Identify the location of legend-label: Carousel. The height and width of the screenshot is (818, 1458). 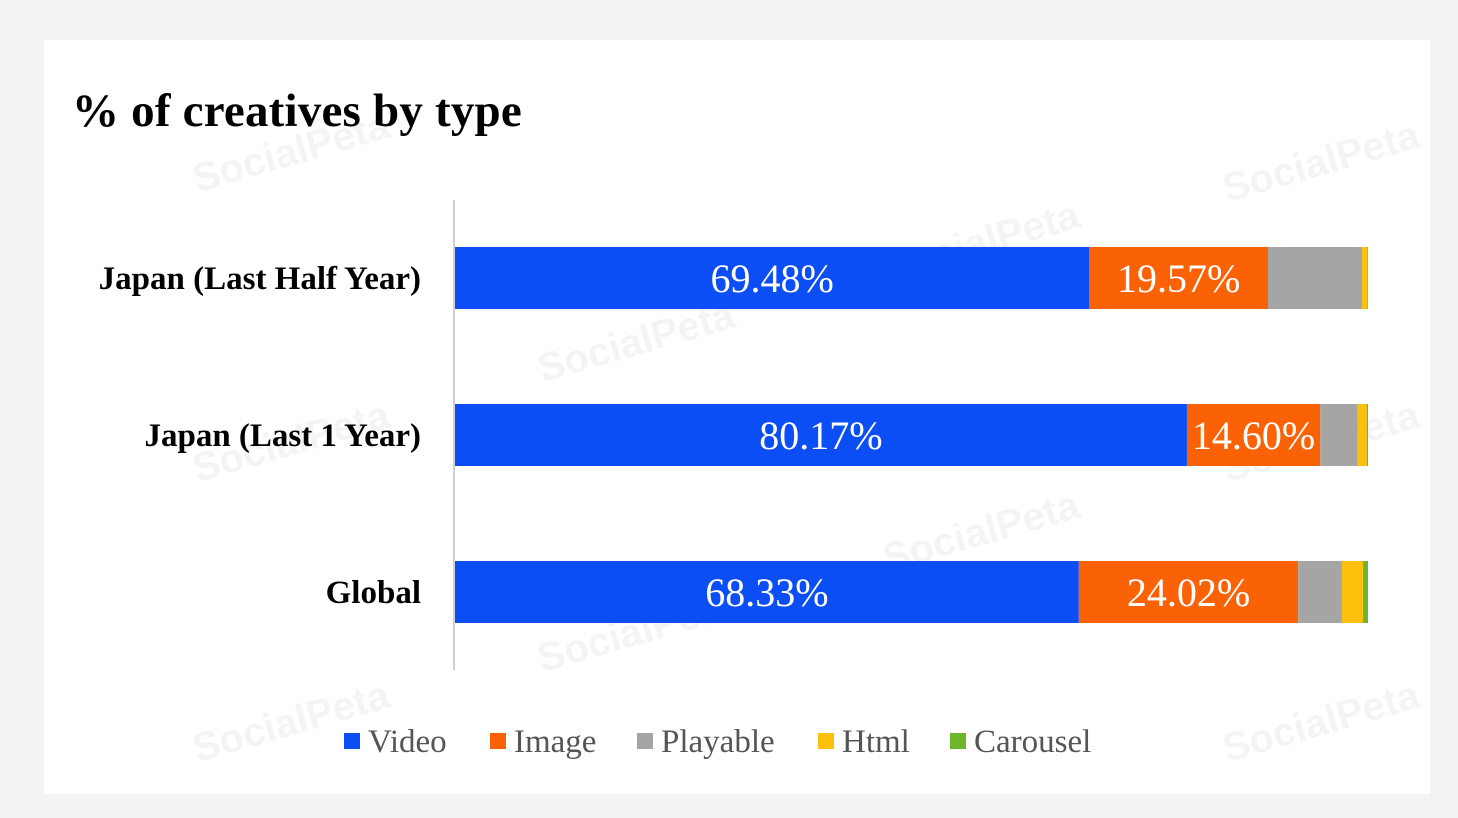
(1032, 742).